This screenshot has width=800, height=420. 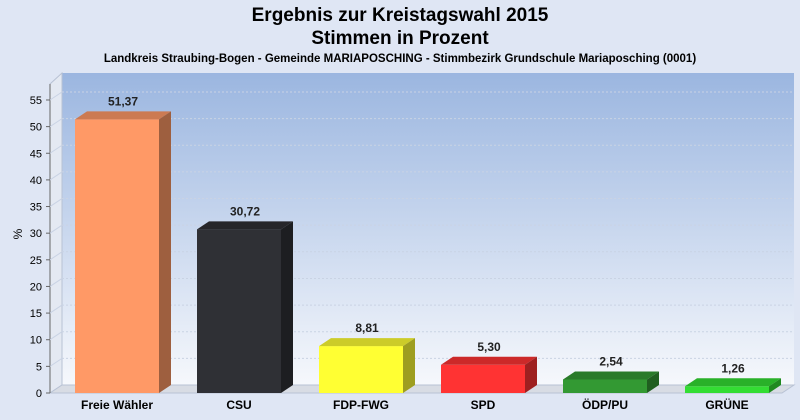 What do you see at coordinates (40, 247) in the screenshot?
I see `y-tick-labels: 0 5 10 15 20 25 30 35 40 45 50 55` at bounding box center [40, 247].